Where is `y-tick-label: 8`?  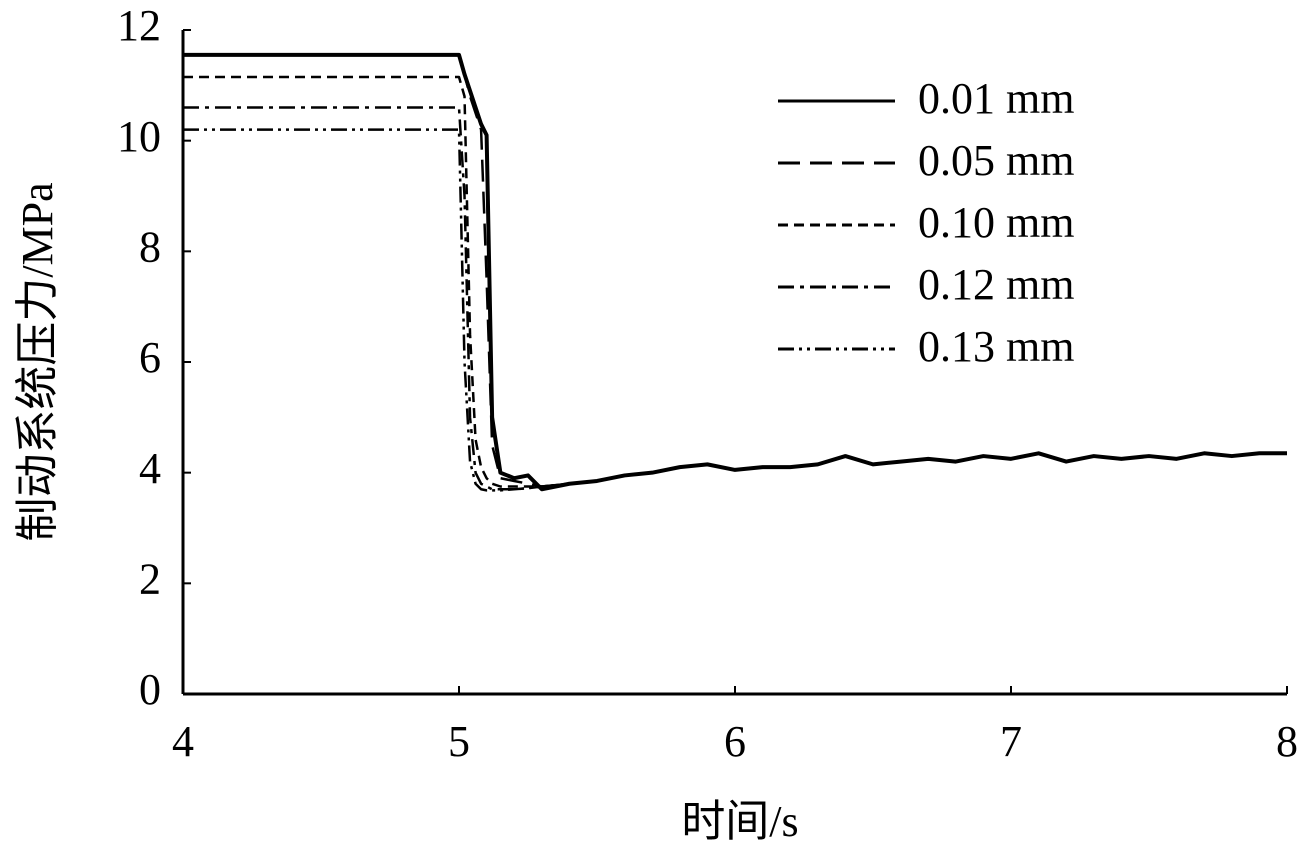
y-tick-label: 8 is located at coordinates (150, 246).